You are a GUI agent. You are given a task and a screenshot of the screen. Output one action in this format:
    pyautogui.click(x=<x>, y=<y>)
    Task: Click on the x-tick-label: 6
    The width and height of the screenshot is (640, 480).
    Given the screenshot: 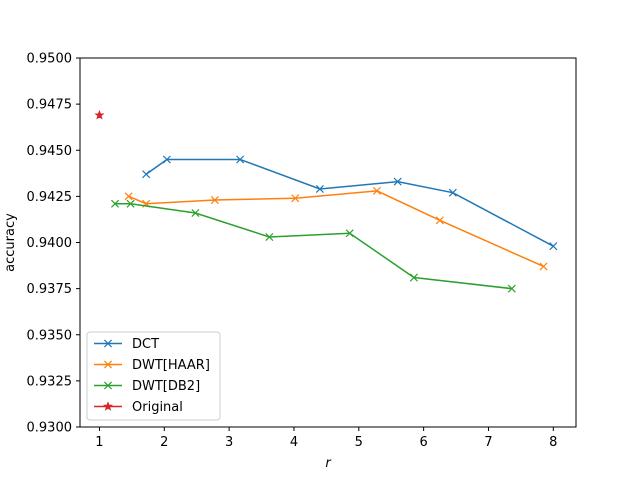 What is the action you would take?
    pyautogui.click(x=423, y=442)
    